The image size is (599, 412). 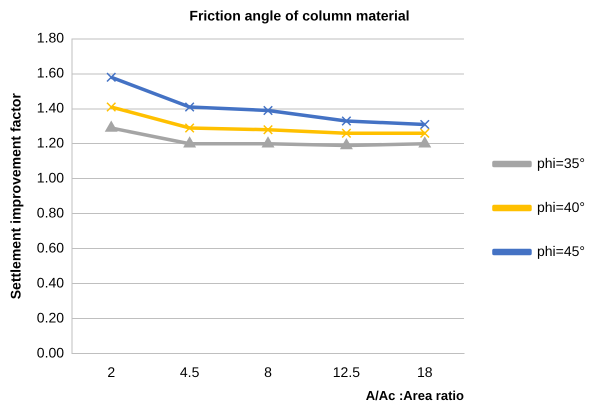 What do you see at coordinates (50, 352) in the screenshot?
I see `y-tick-label: 0.00` at bounding box center [50, 352].